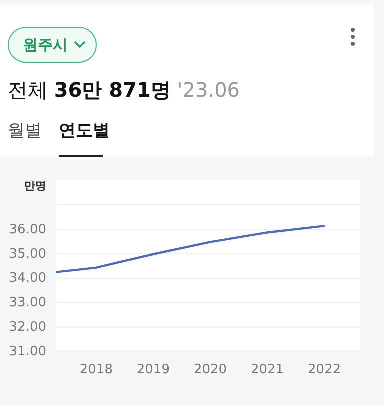 The height and width of the screenshot is (405, 384). I want to click on x-tick-label: 2018, so click(96, 370).